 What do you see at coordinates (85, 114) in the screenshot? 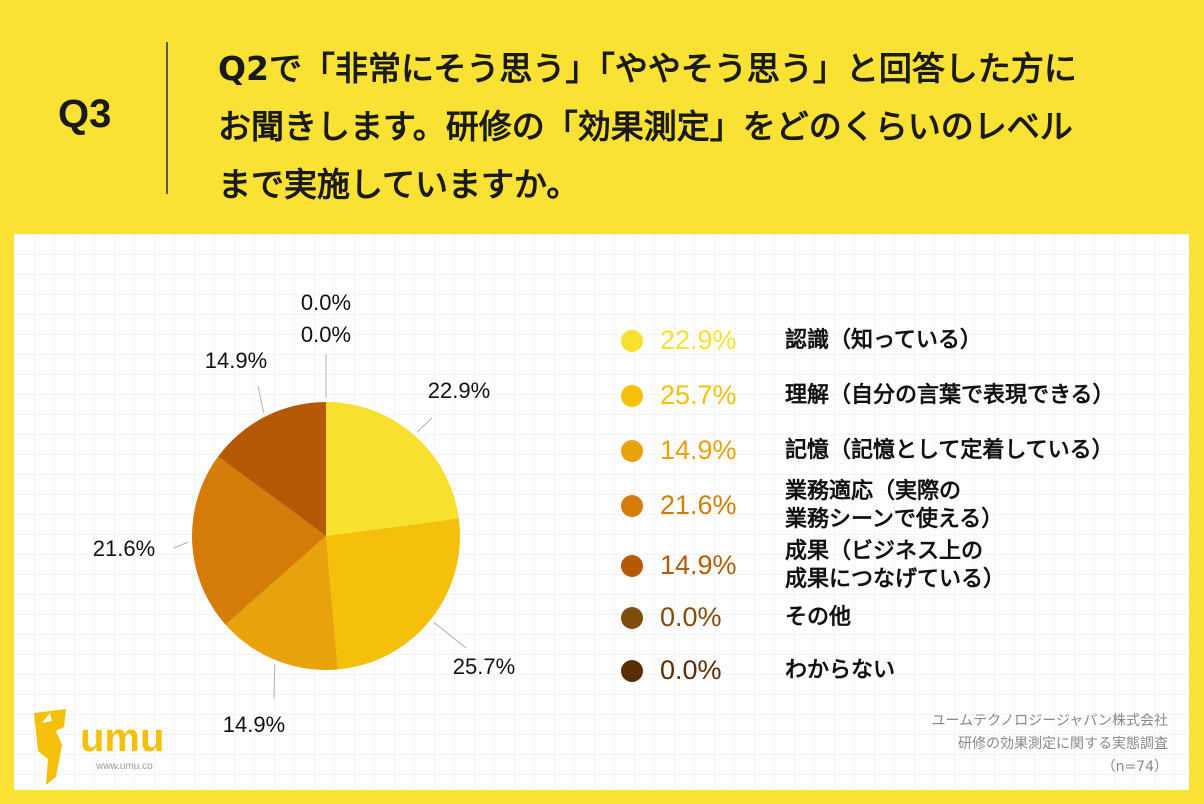
I see `question-number: Q3` at bounding box center [85, 114].